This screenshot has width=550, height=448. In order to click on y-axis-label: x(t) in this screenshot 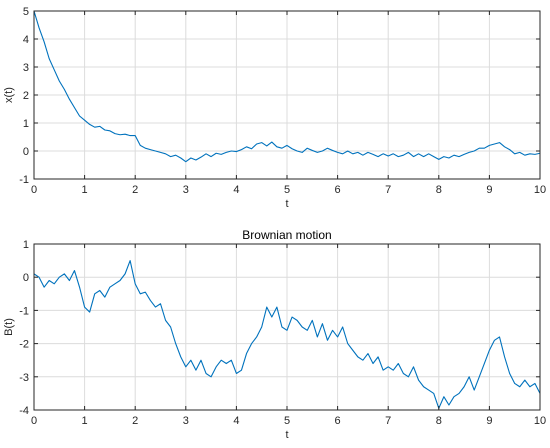, I will do `click(9, 95)`.